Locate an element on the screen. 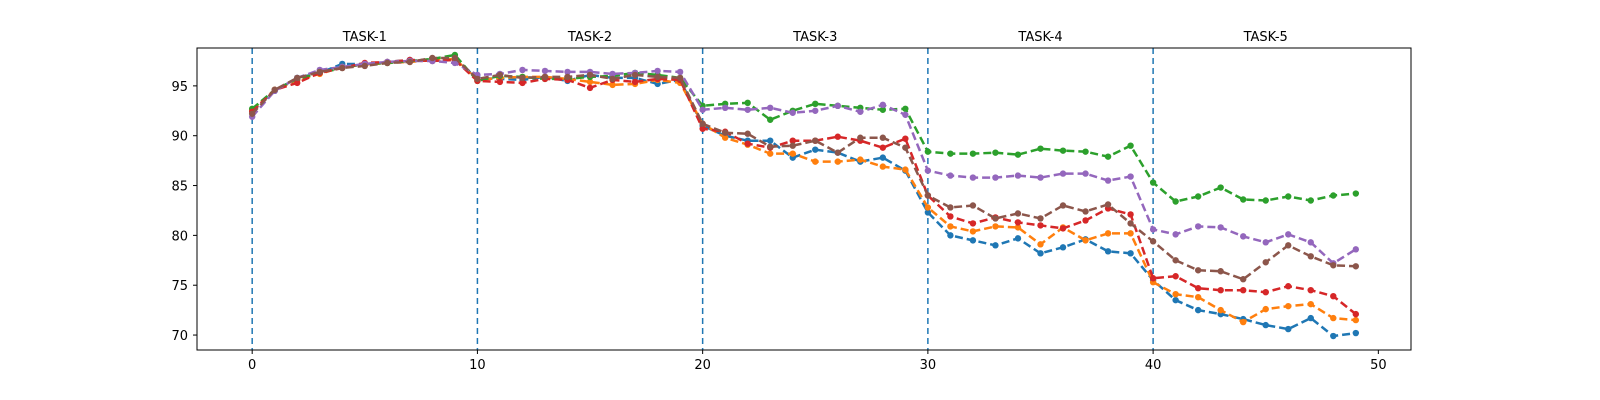  y-tick-label: 90 is located at coordinates (179, 137).